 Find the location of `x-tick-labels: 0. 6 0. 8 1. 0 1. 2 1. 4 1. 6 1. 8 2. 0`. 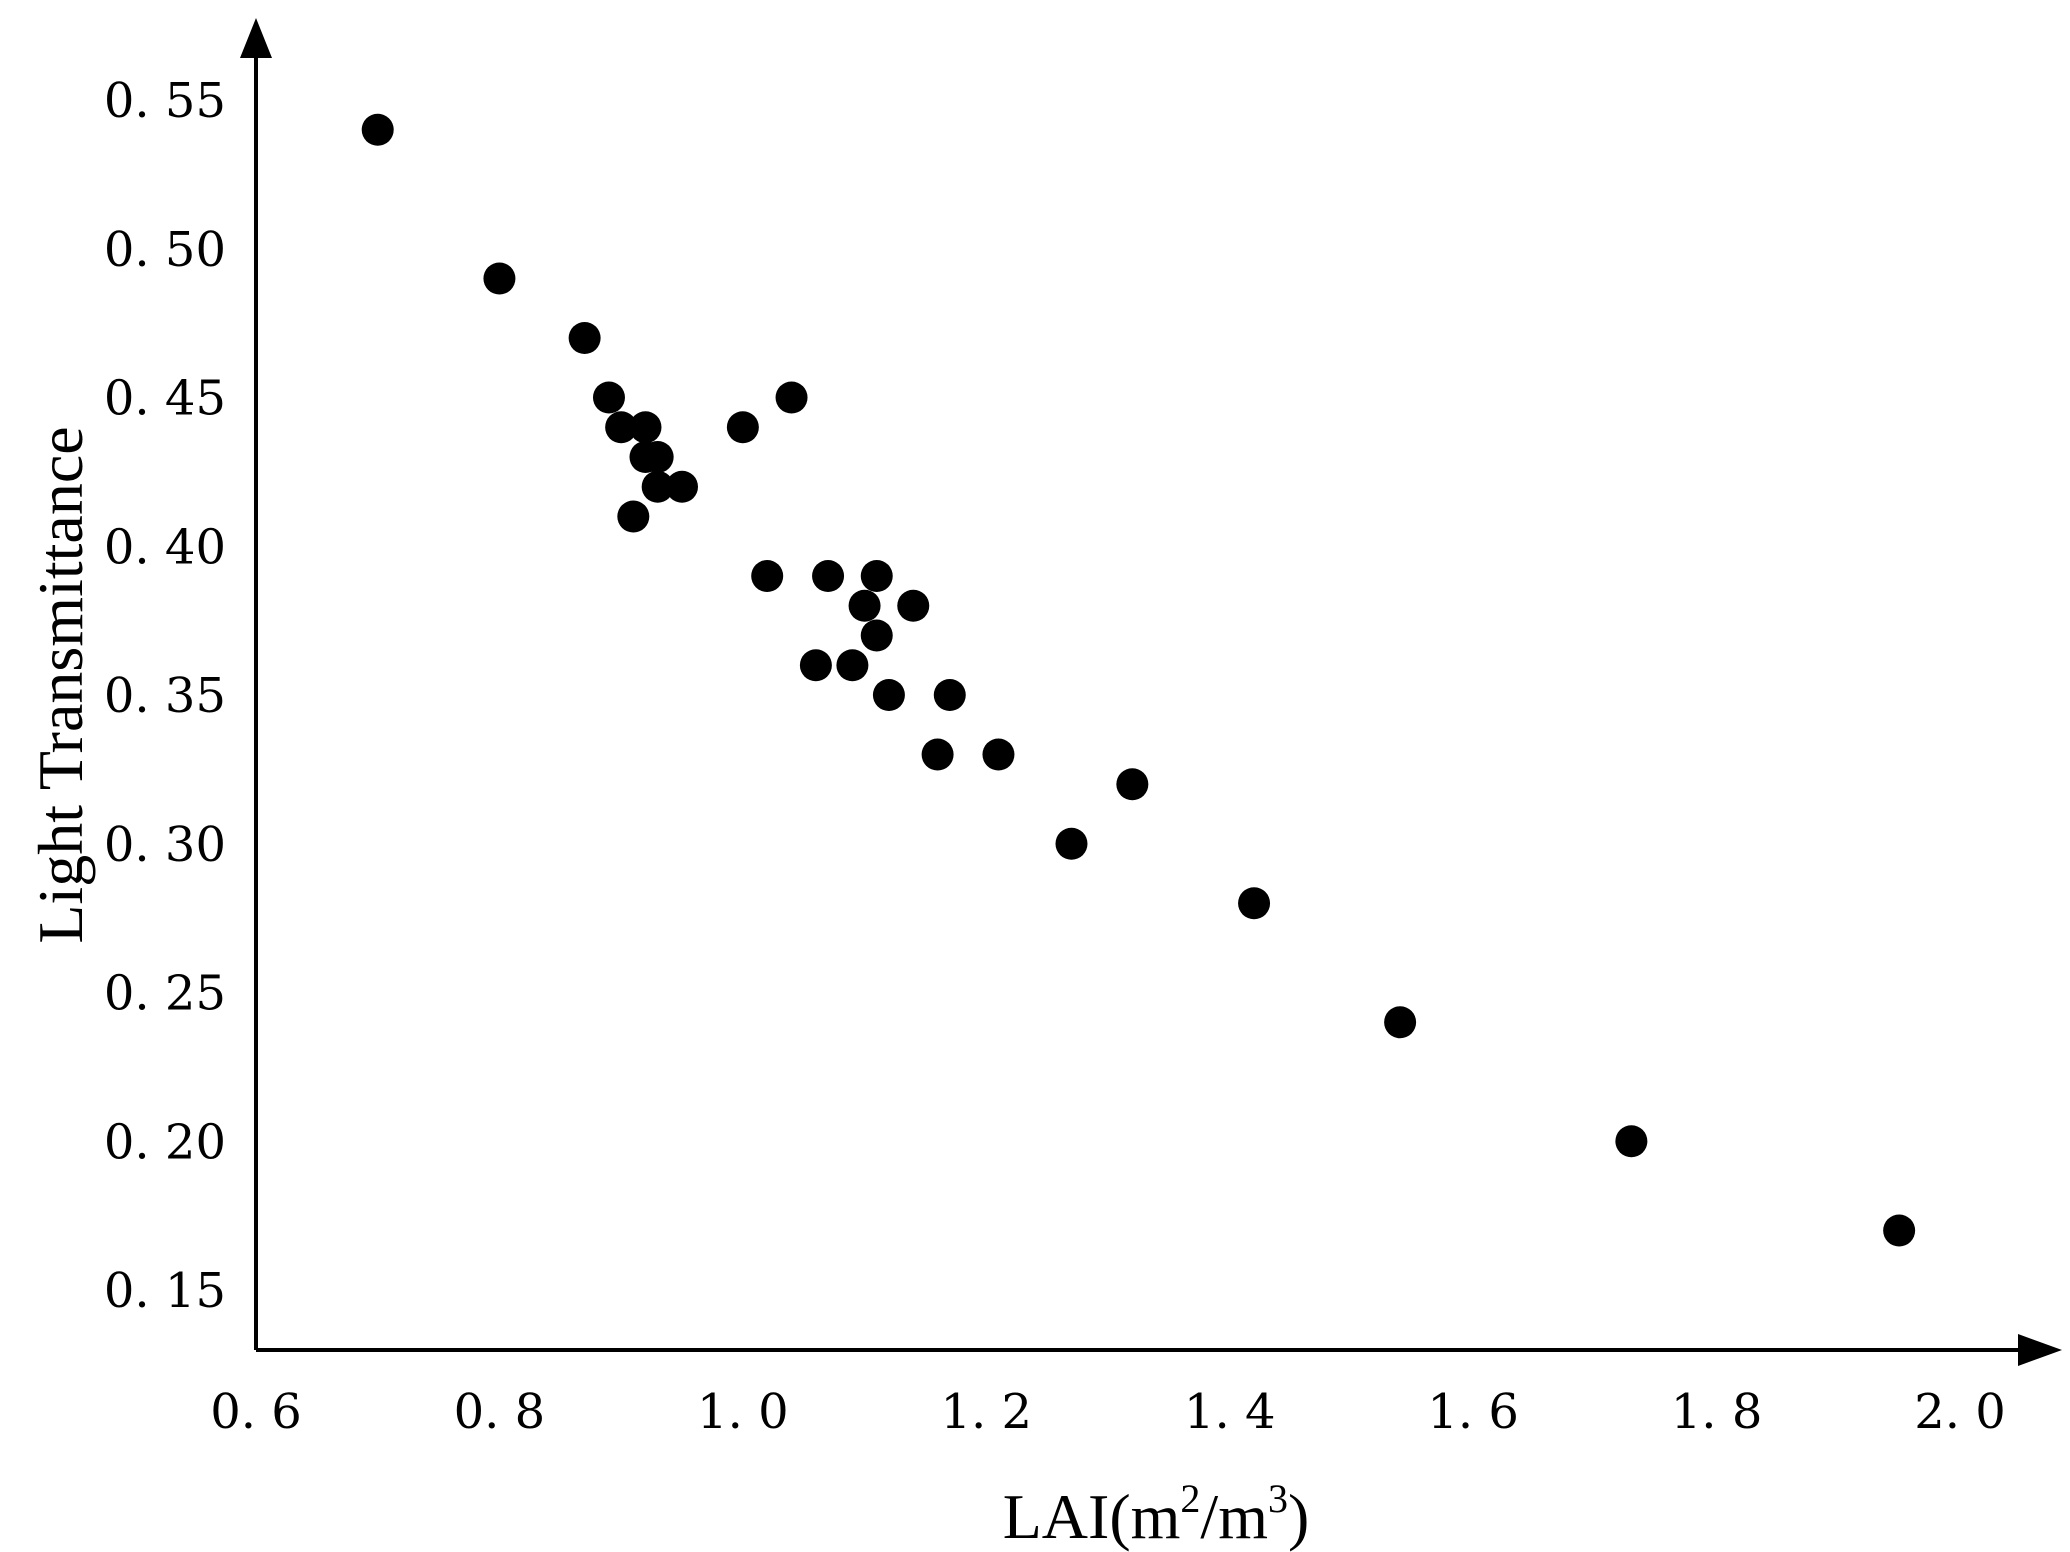

x-tick-labels: 0. 6 0. 8 1. 0 1. 2 1. 4 1. 6 1. 8 2. 0 is located at coordinates (1108, 1412).